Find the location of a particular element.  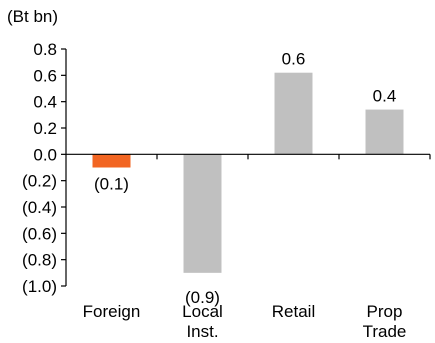

x-category-label: Inst. is located at coordinates (202, 331).